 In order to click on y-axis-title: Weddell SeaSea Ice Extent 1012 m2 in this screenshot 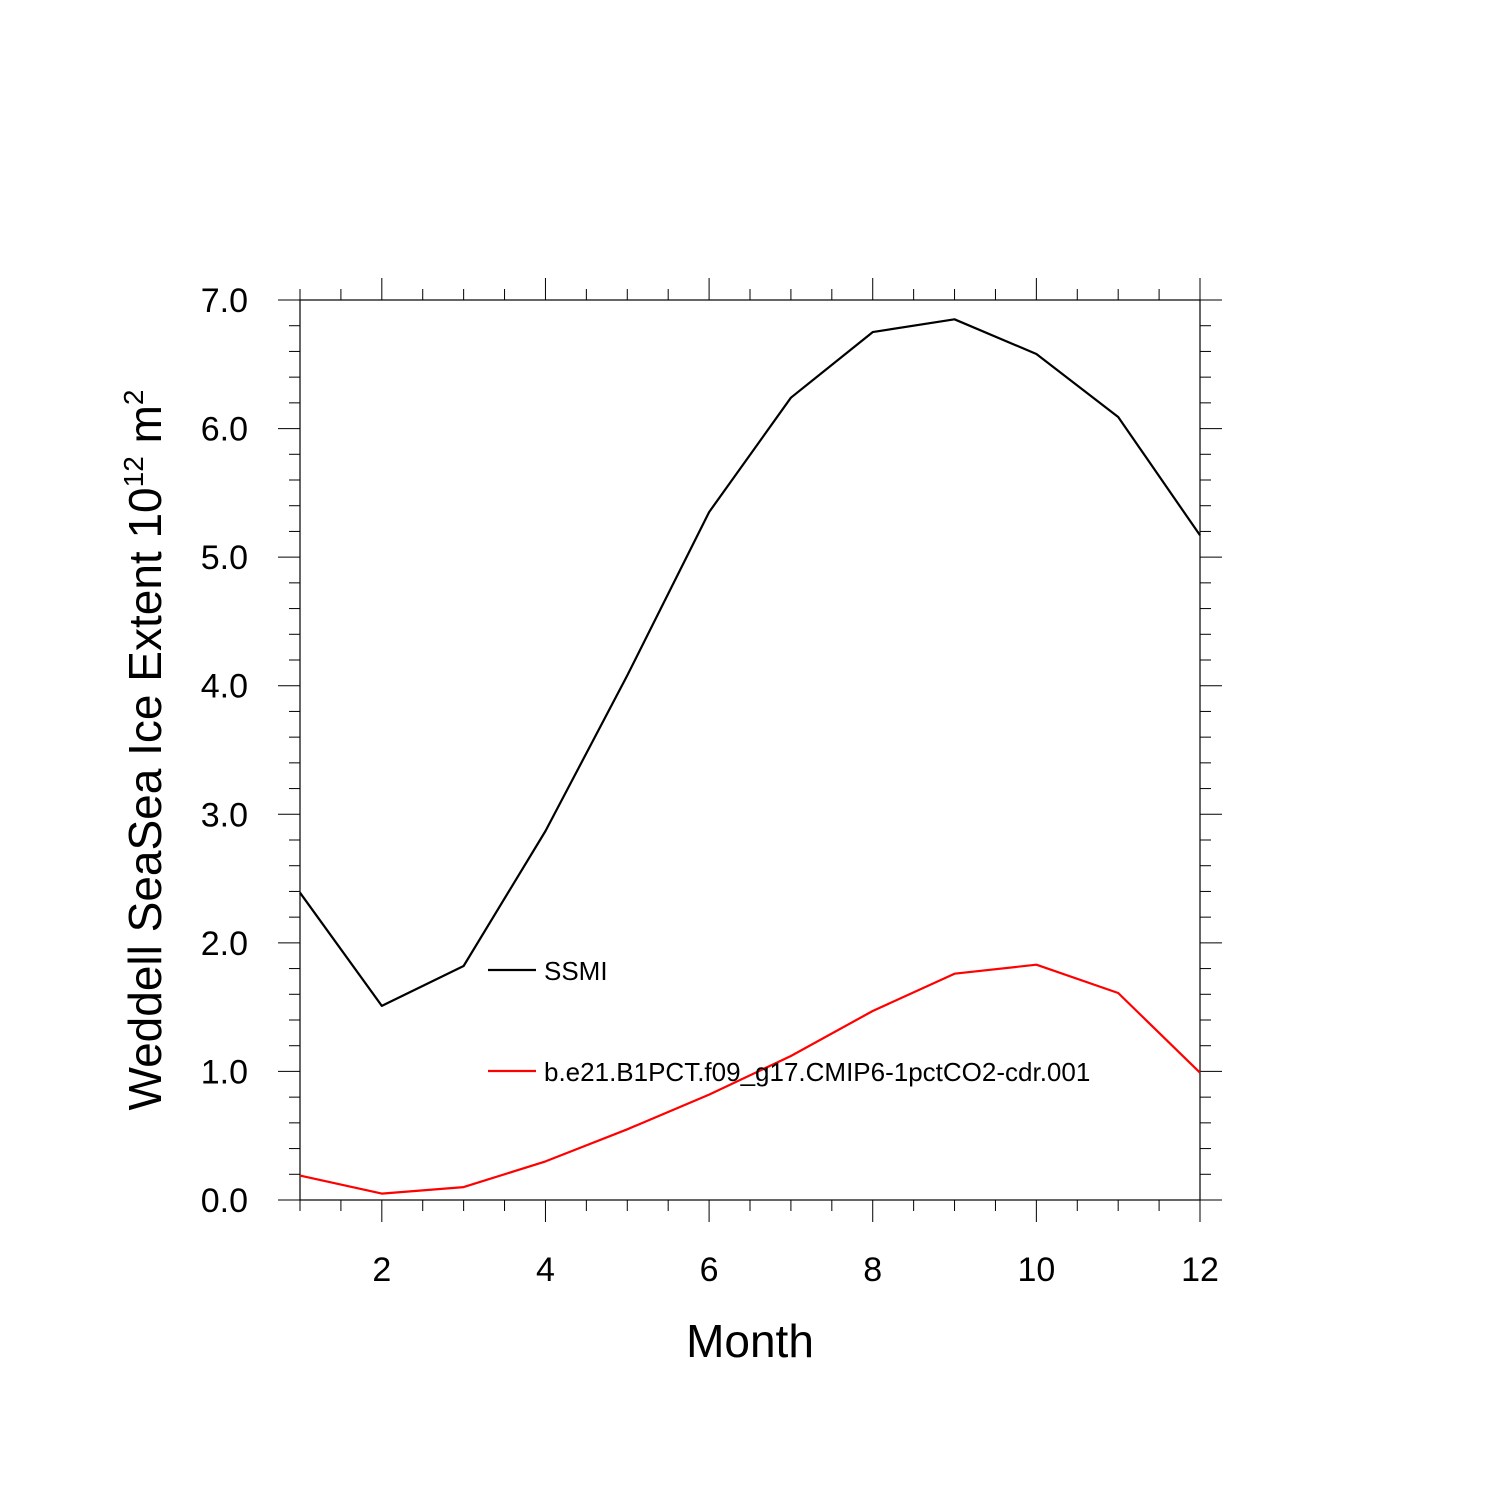, I will do `click(144, 750)`.